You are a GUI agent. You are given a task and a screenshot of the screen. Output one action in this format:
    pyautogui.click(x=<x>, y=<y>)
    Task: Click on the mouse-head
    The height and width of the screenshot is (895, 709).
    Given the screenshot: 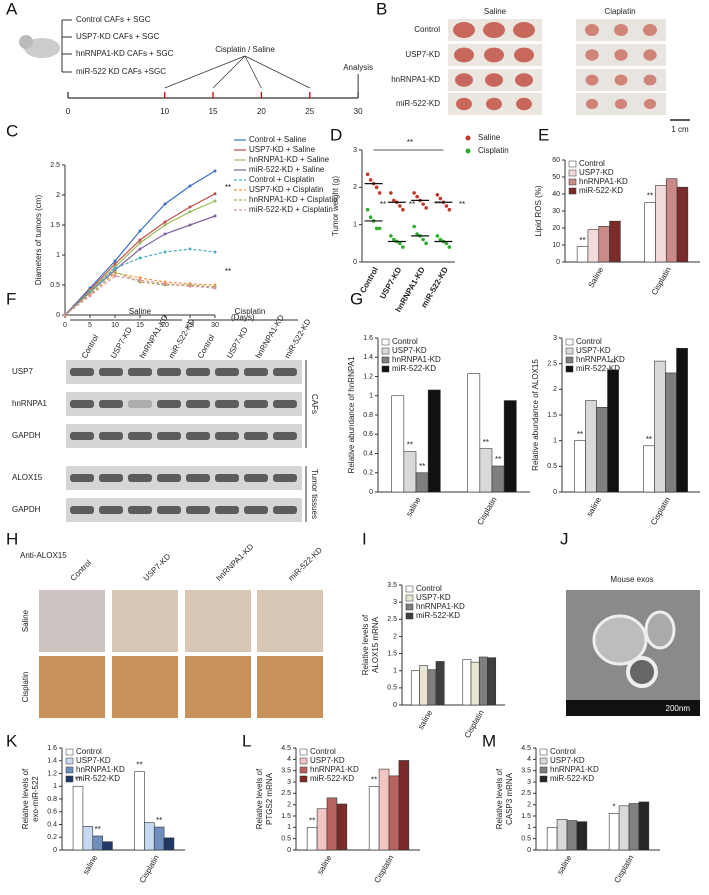 What is the action you would take?
    pyautogui.click(x=26, y=42)
    